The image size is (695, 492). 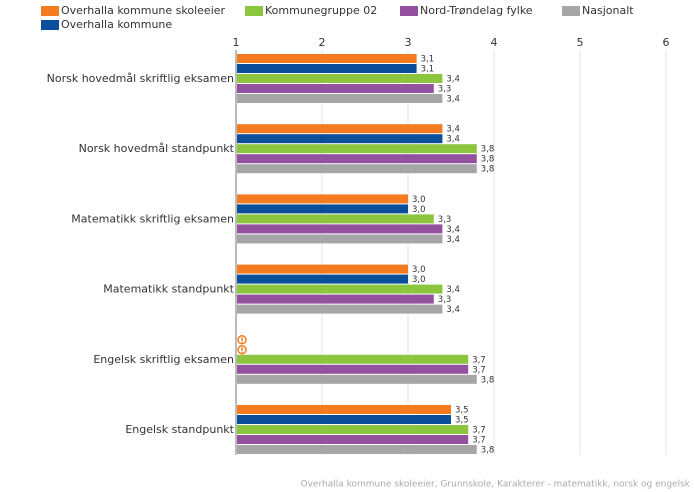 I want to click on legend-label: Nord-Trøndelag fylke, so click(x=476, y=10).